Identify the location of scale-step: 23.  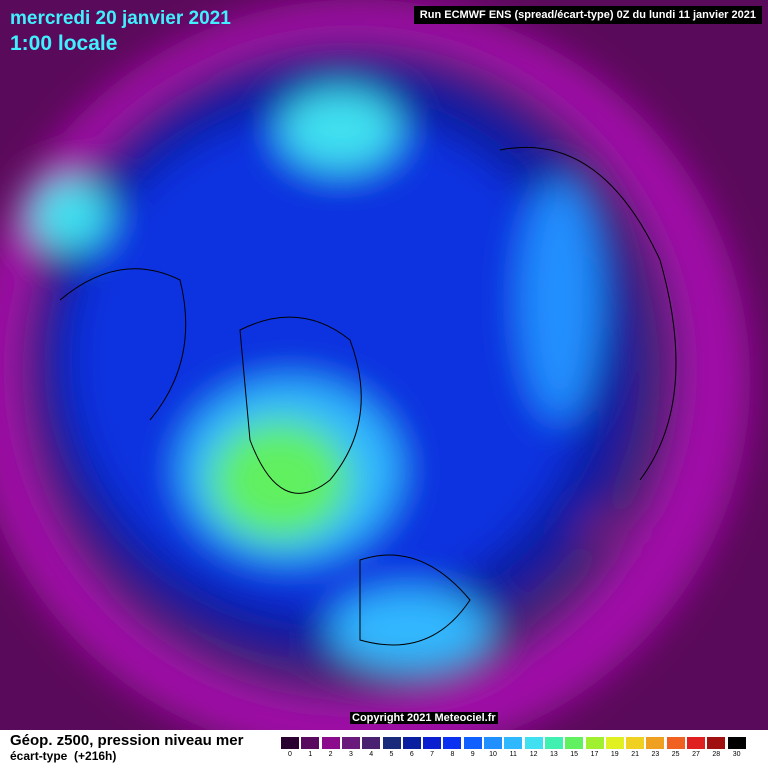
(655, 747).